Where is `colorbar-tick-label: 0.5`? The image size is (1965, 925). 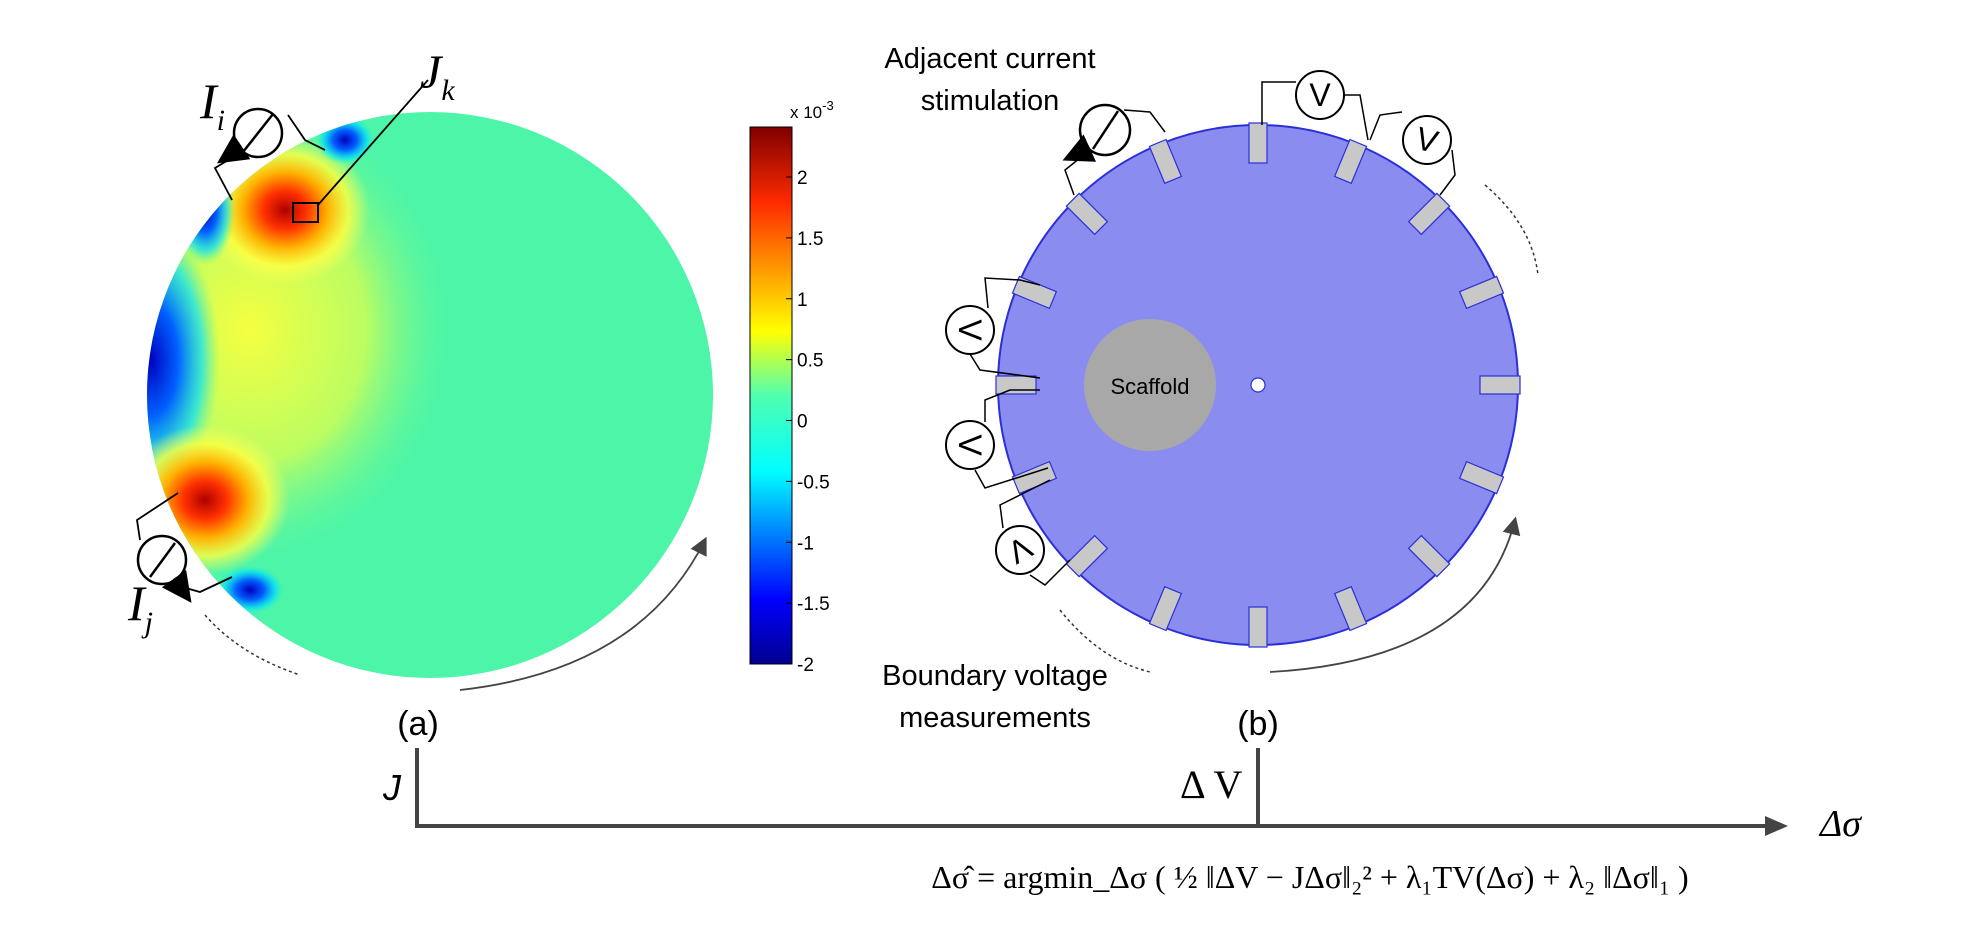
colorbar-tick-label: 0.5 is located at coordinates (810, 361).